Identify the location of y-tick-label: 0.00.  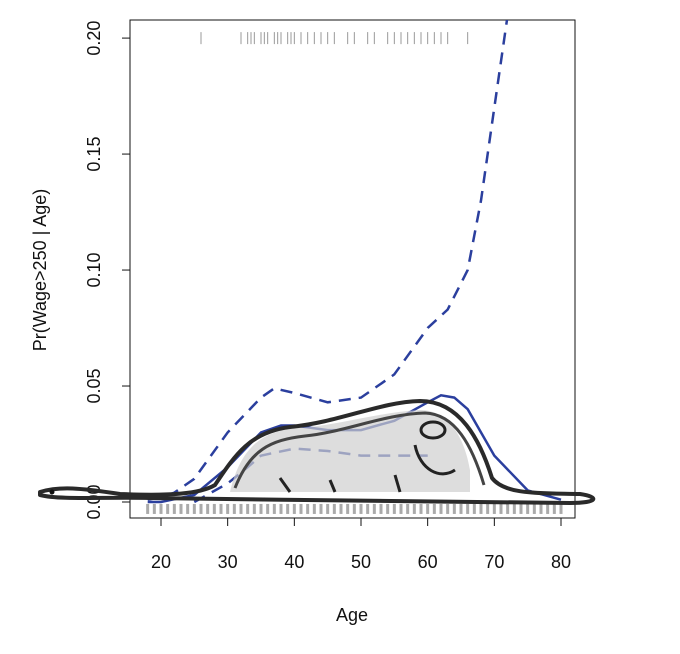
(94, 501).